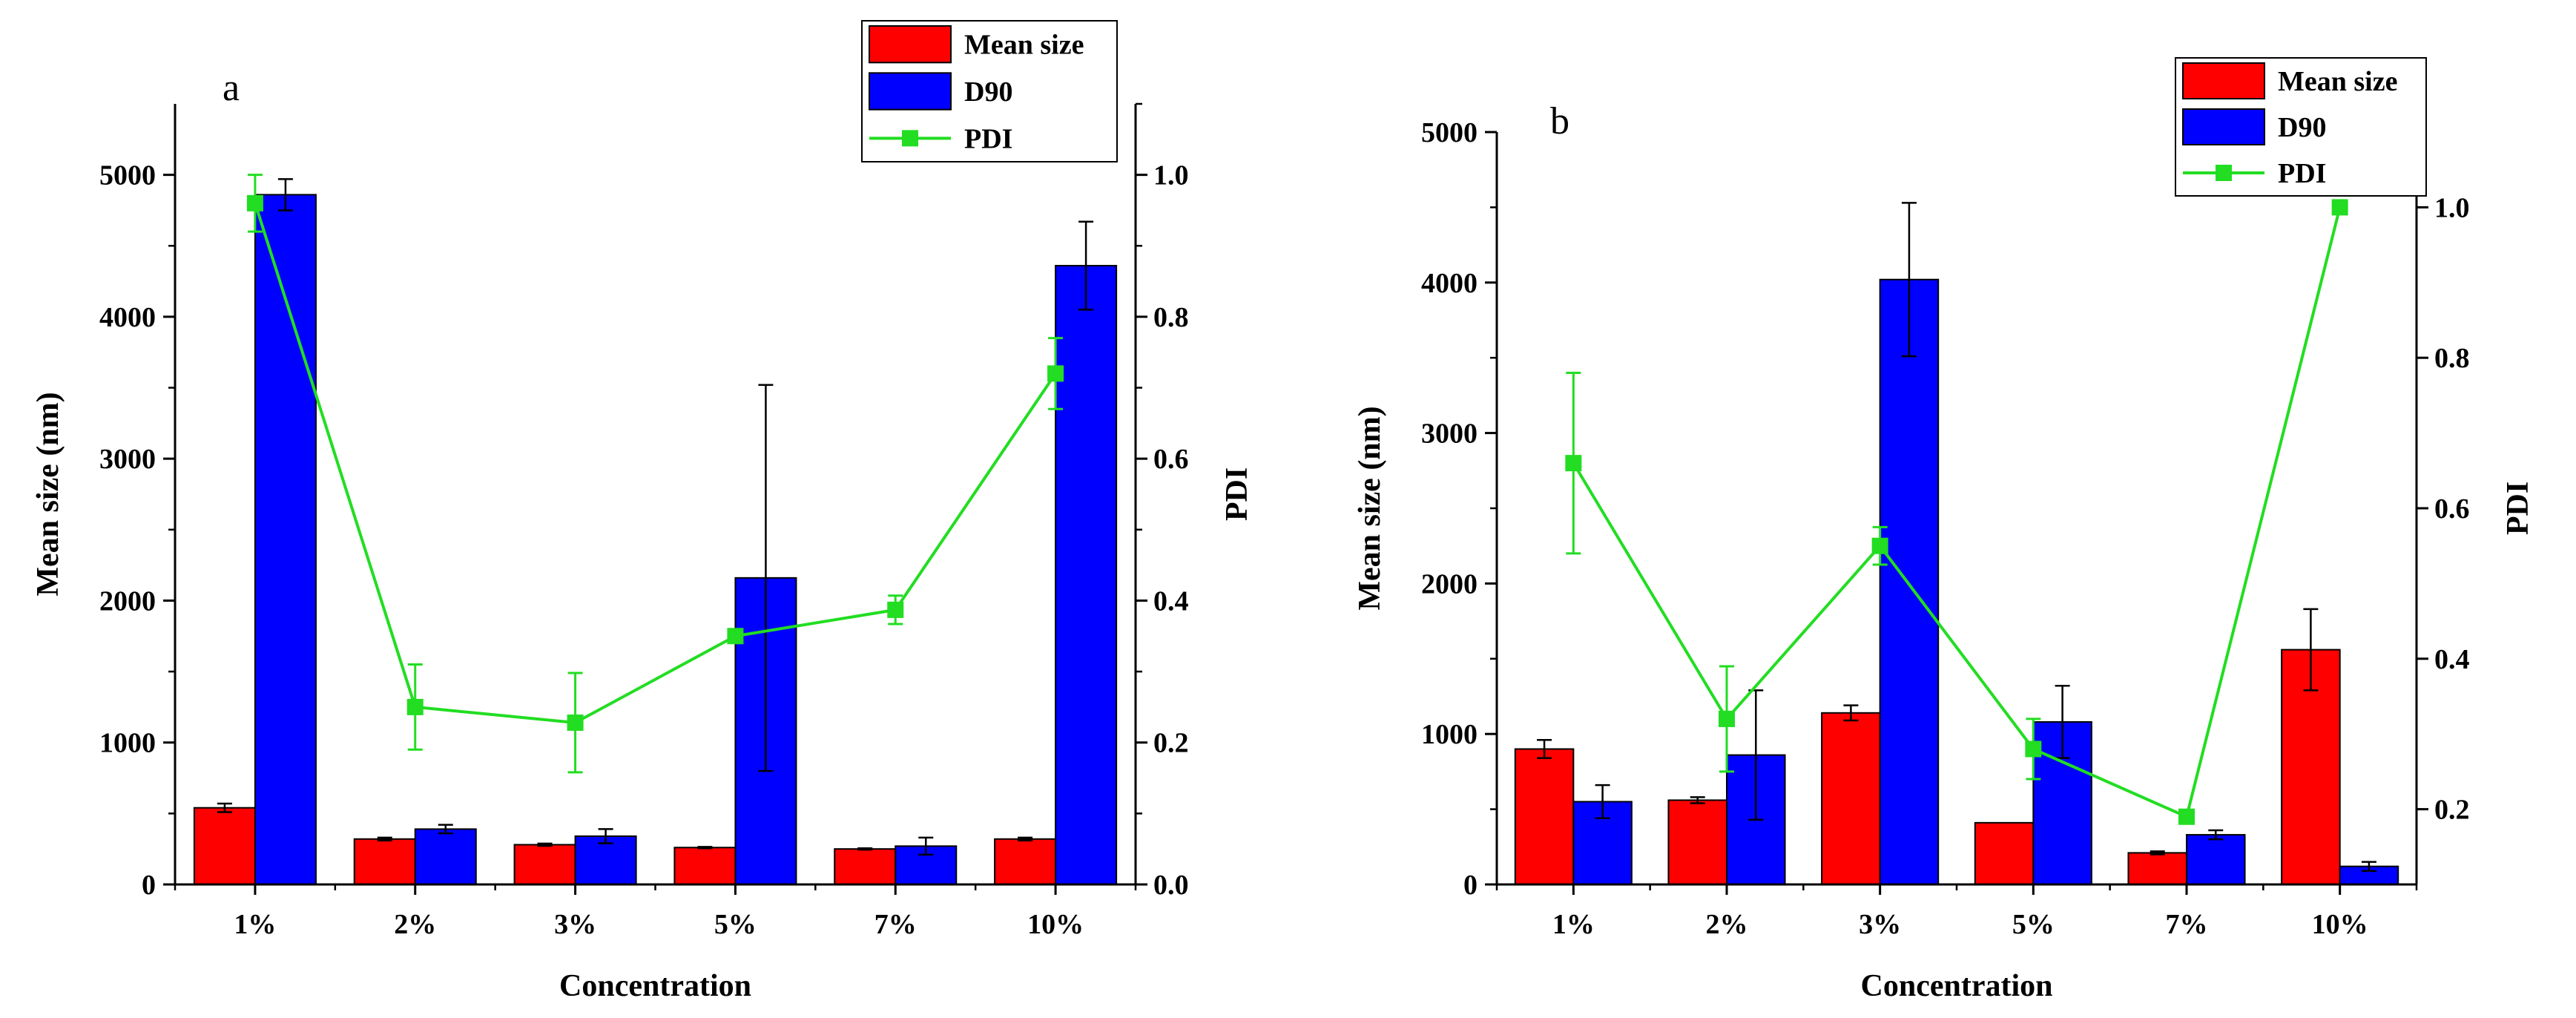  I want to click on x-tick-label: 5%, so click(2033, 924).